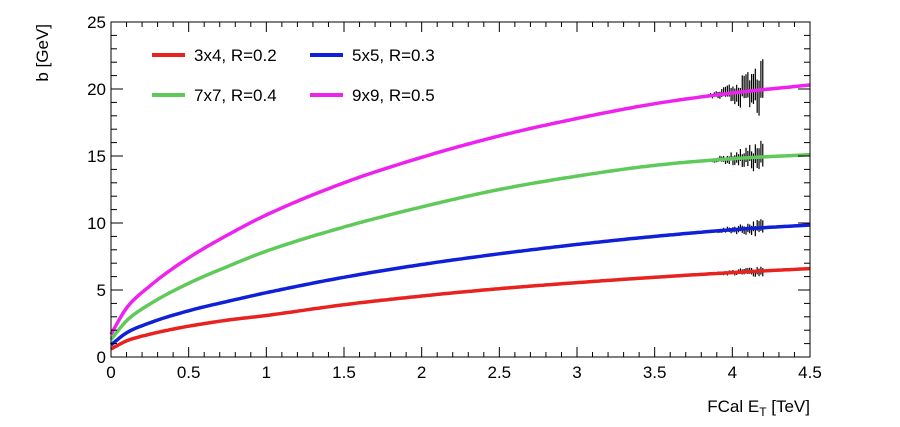 The width and height of the screenshot is (900, 427). What do you see at coordinates (235, 55) in the screenshot?
I see `legend-entry: 3x4, R=0.2` at bounding box center [235, 55].